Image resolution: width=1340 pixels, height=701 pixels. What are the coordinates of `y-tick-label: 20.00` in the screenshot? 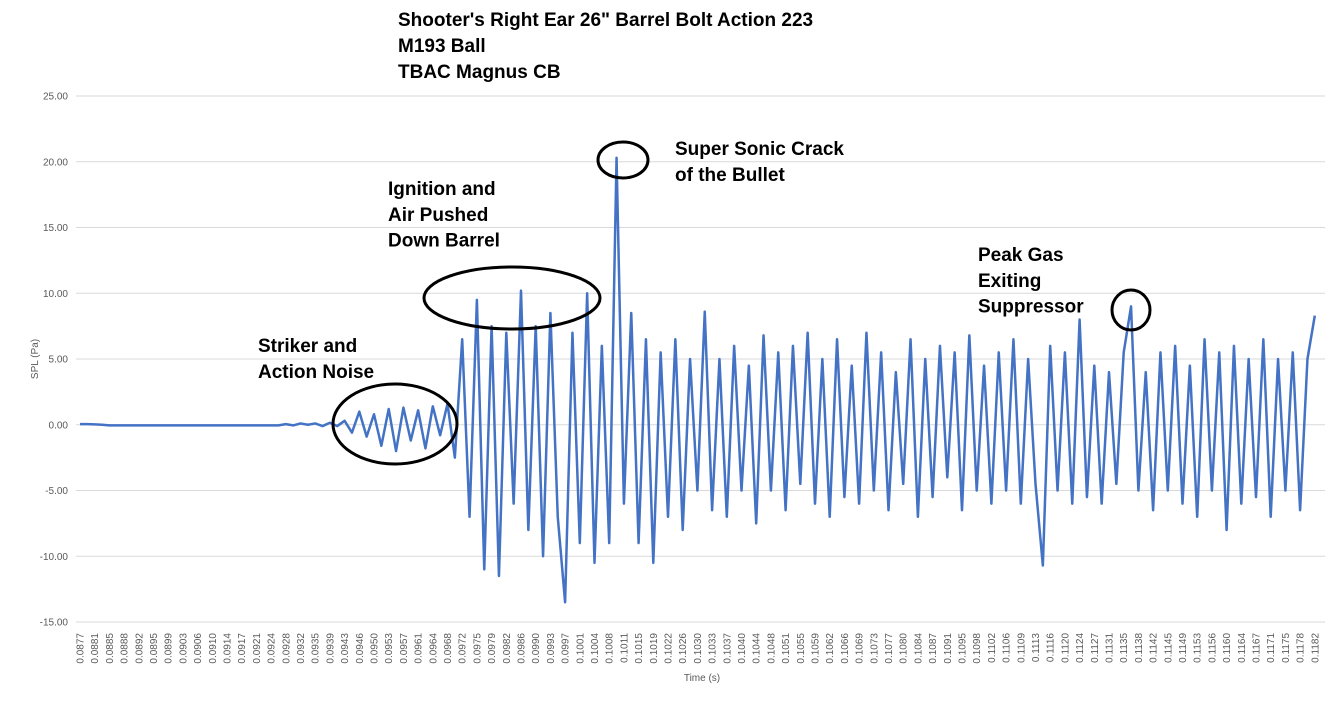 It's located at (55, 162).